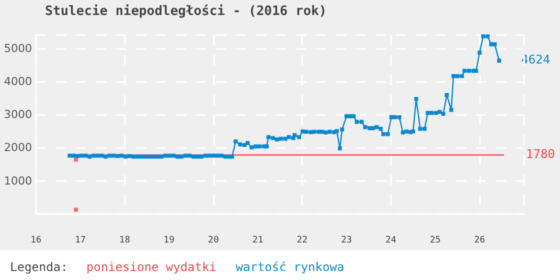  I want to click on x-tick-label: 19, so click(169, 241).